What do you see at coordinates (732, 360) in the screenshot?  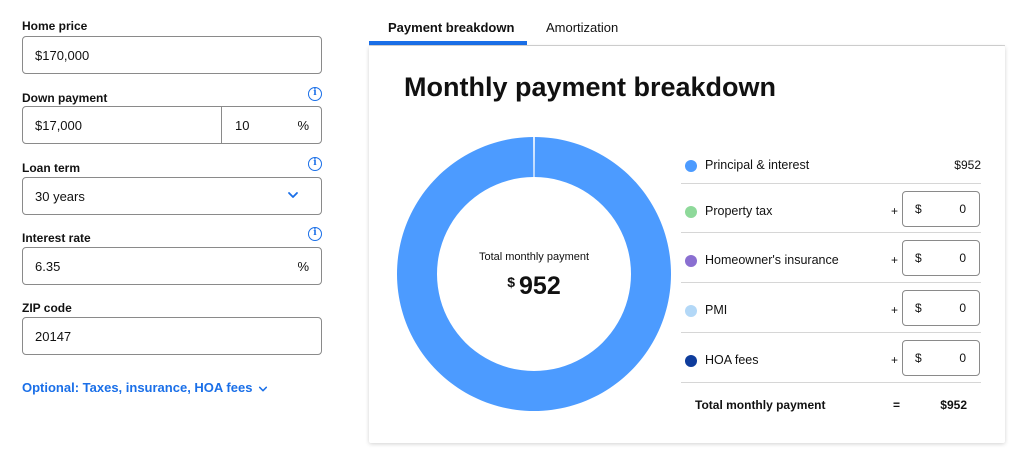 I see `breakdown-label: HOA fees` at bounding box center [732, 360].